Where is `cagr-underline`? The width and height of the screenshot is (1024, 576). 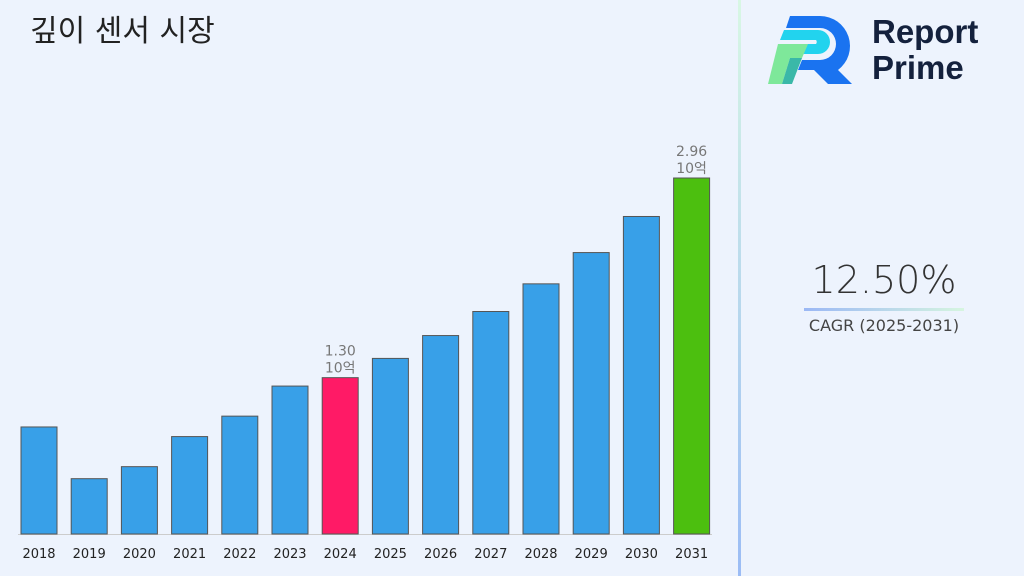 cagr-underline is located at coordinates (884, 309).